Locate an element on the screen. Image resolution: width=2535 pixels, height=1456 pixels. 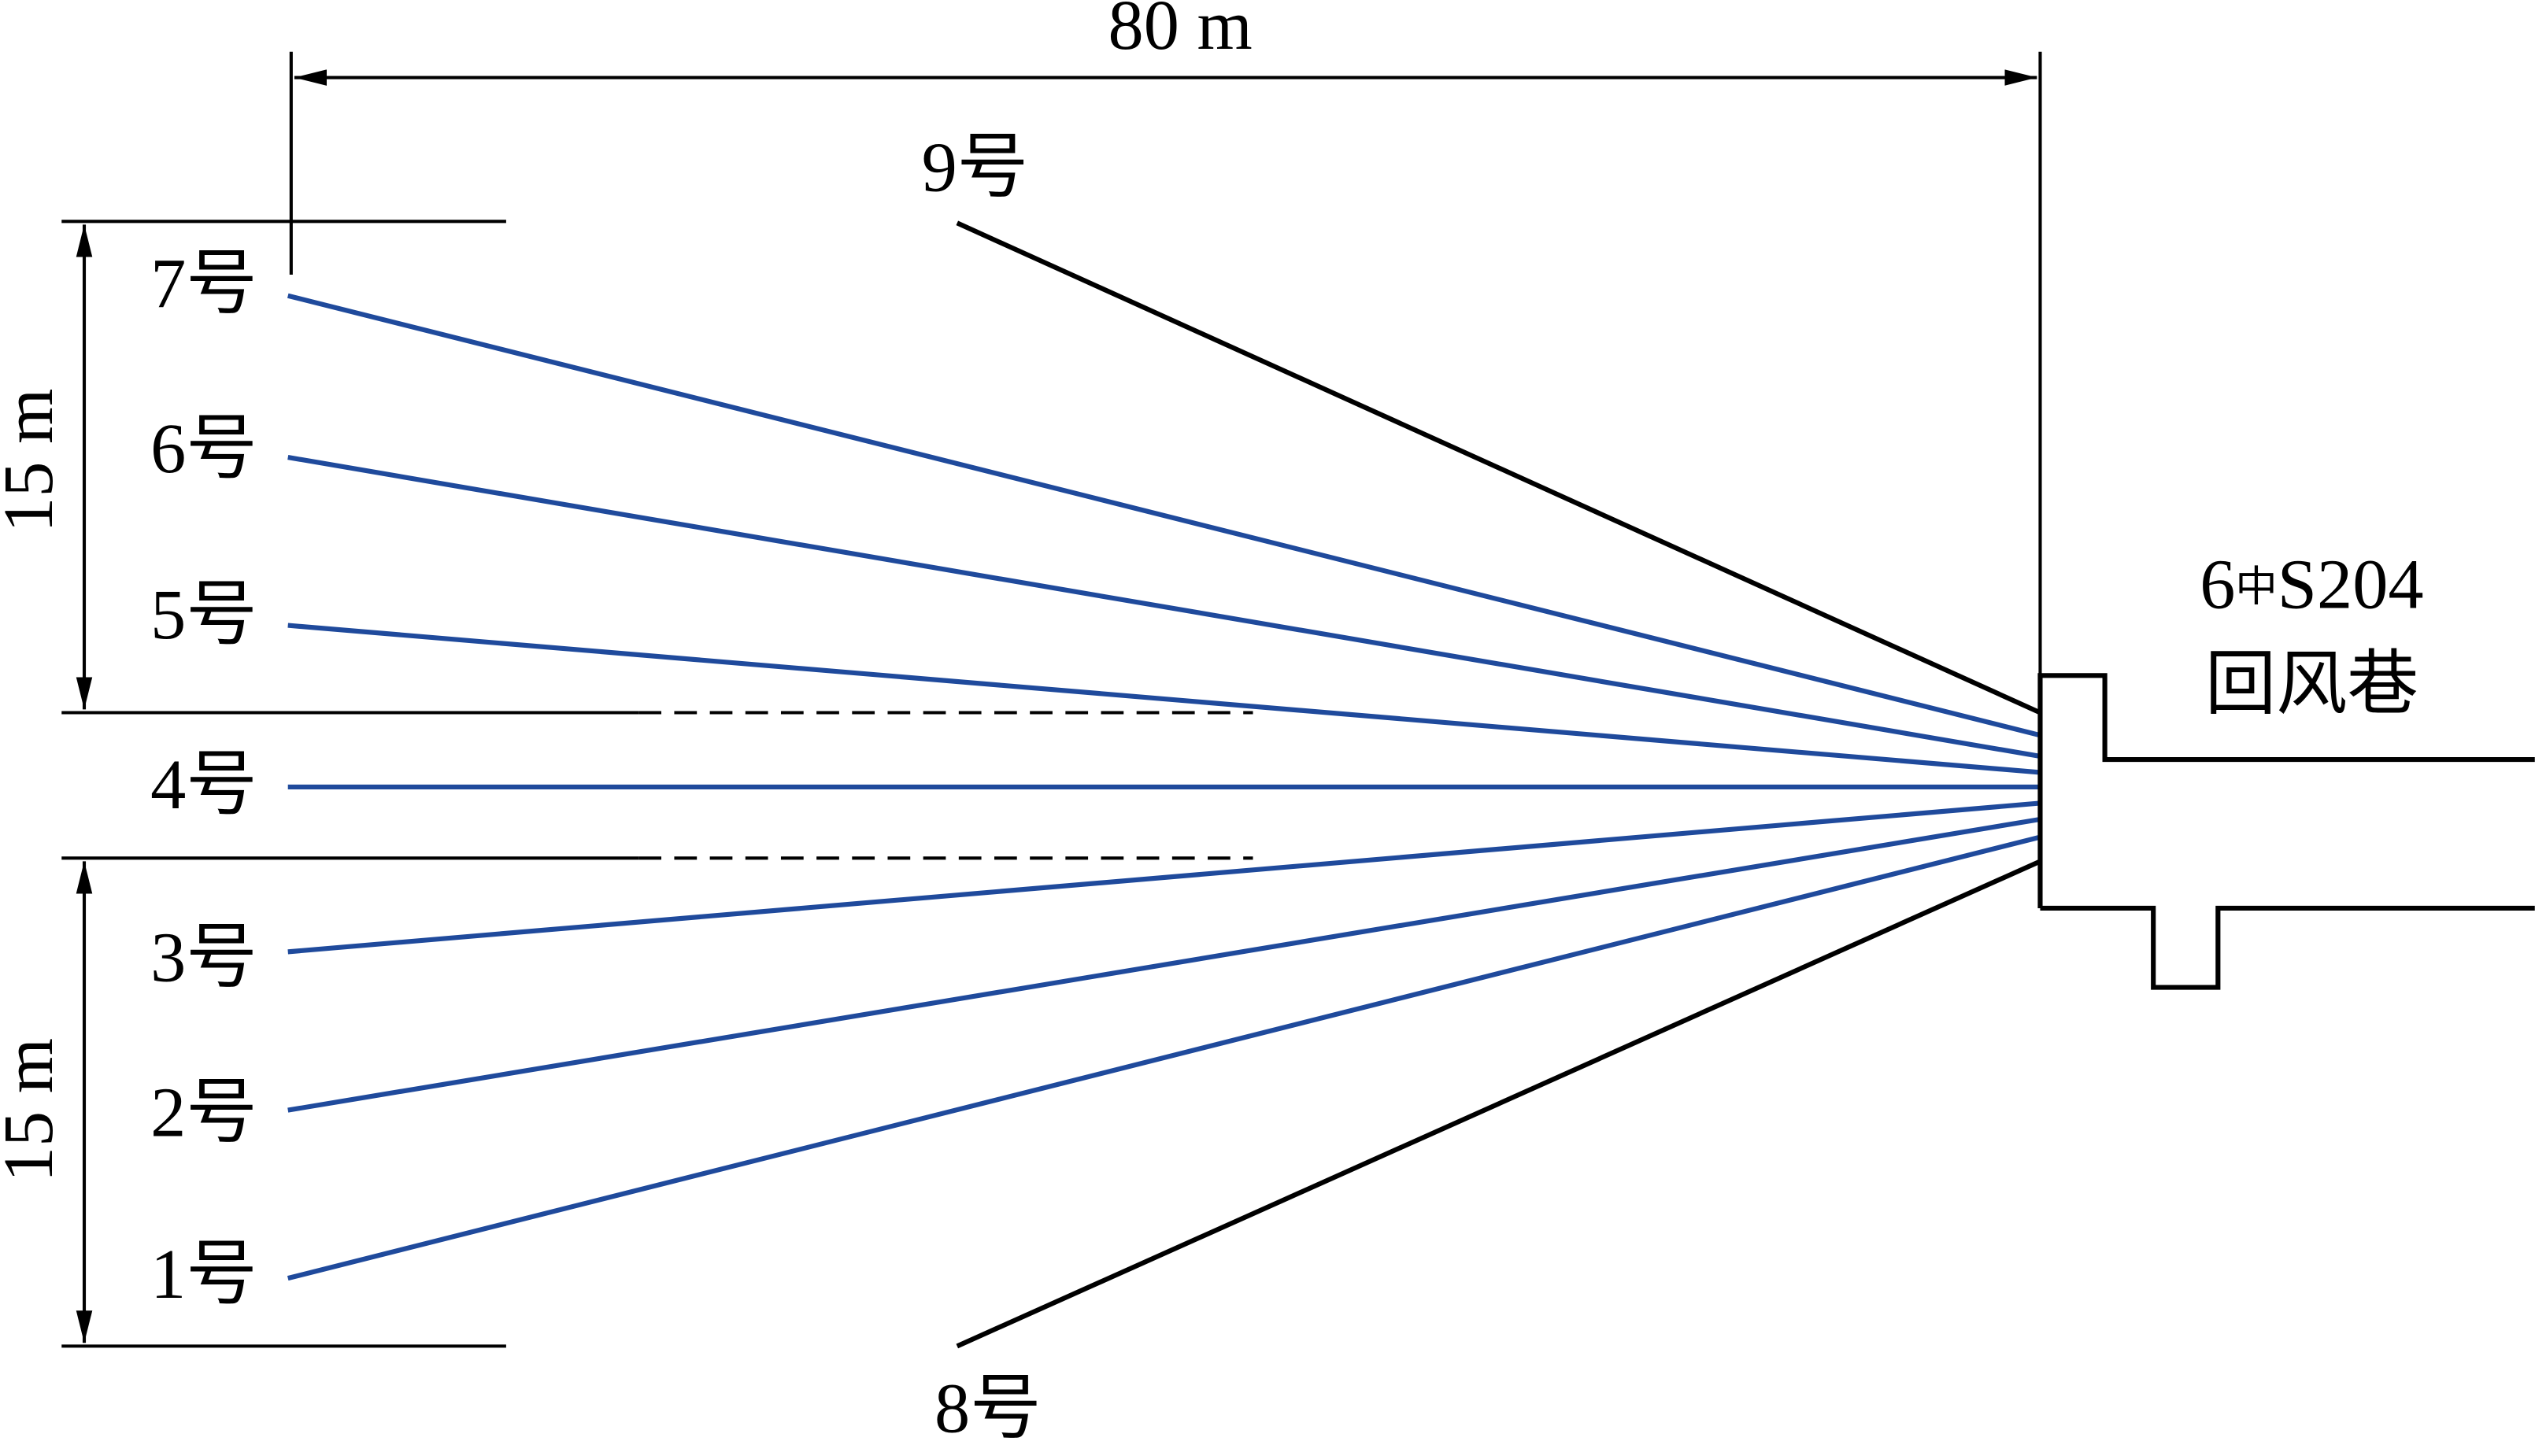
roadway-type: 回风巷 is located at coordinates (2311, 684).